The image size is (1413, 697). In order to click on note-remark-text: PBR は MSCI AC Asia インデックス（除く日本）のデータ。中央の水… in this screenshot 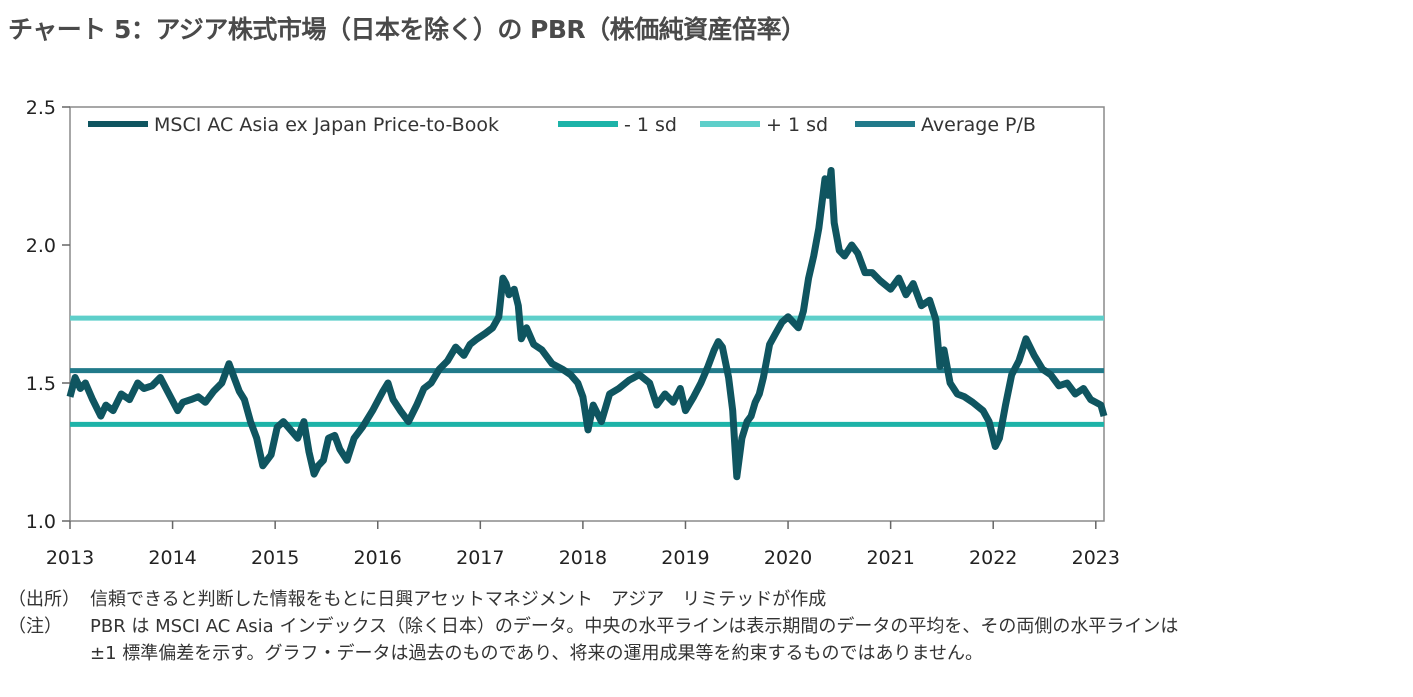, I will do `click(634, 626)`.